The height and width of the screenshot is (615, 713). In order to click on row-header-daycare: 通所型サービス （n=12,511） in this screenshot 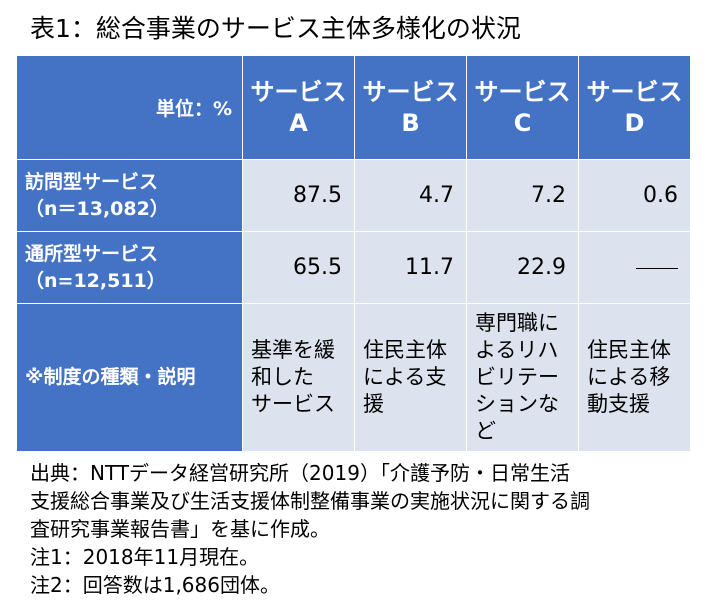, I will do `click(129, 267)`.